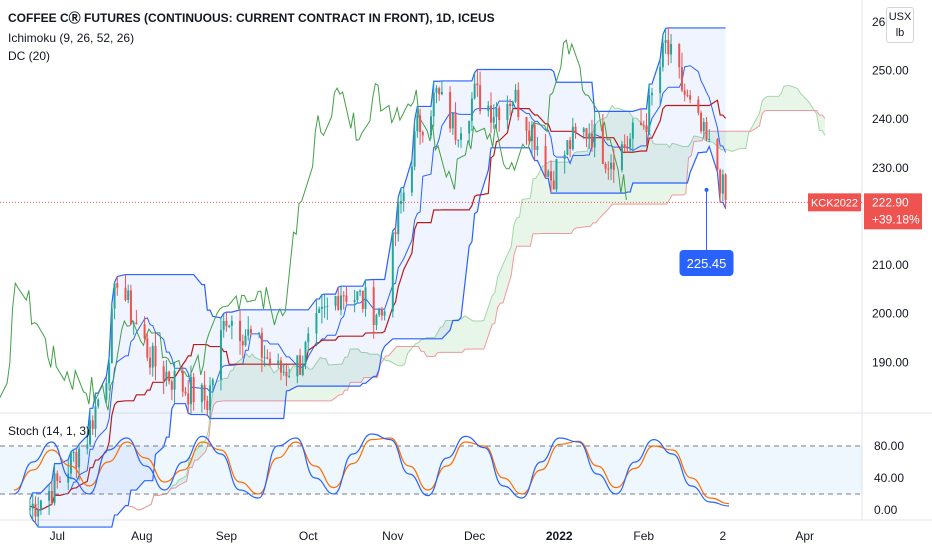  I want to click on price-tick-label: 250.00, so click(890, 71).